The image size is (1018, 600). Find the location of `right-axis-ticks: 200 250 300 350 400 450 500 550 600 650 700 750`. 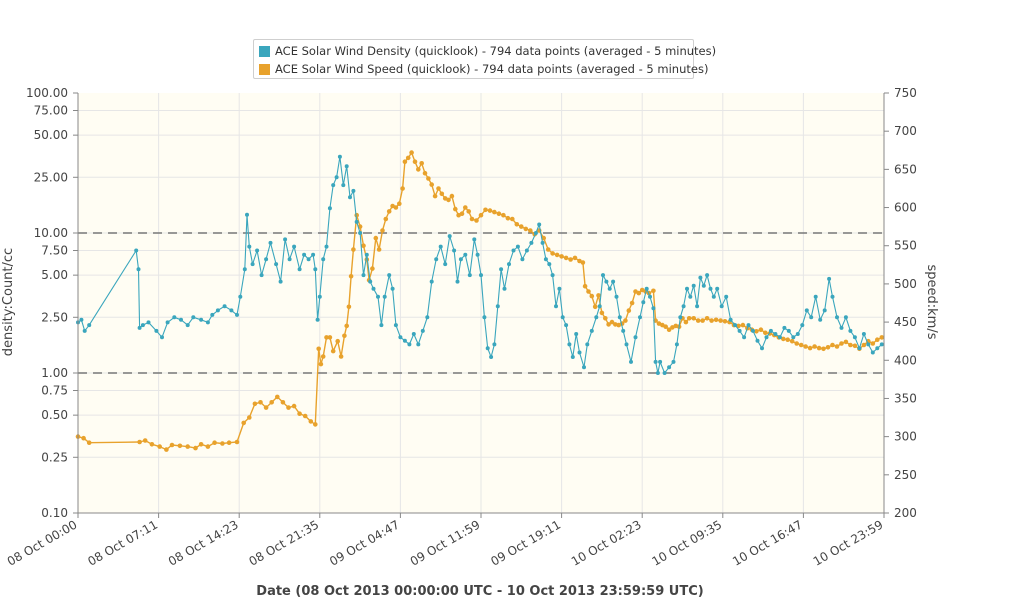

right-axis-ticks: 200 250 300 350 400 450 500 550 600 650 700 750 is located at coordinates (900, 303).